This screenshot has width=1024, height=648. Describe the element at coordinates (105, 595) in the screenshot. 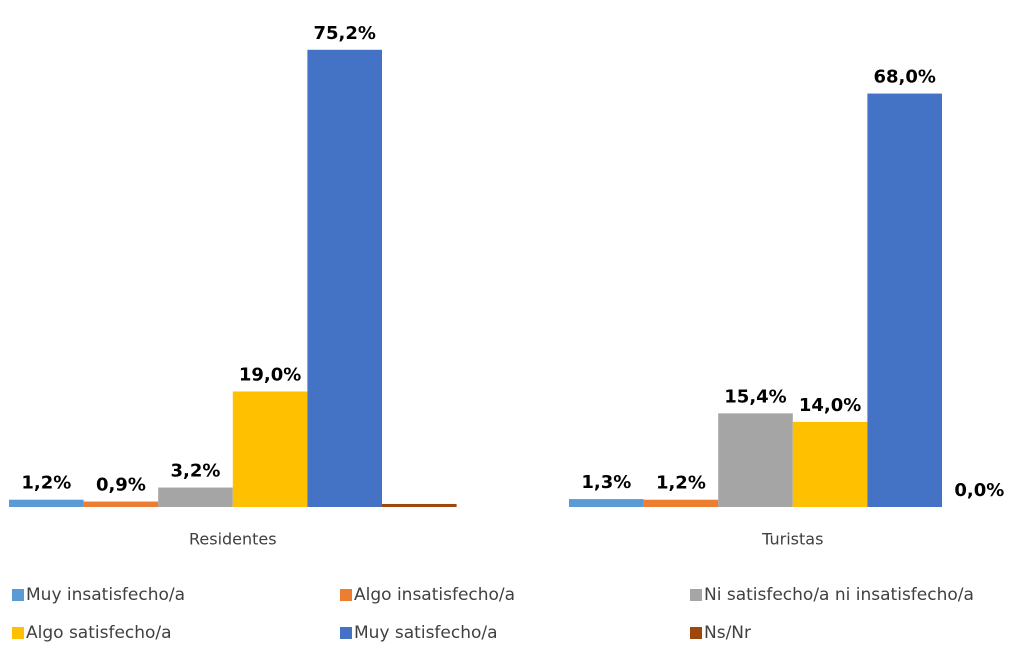

I see `legend-label: Muy insatisfecho/a` at that location.